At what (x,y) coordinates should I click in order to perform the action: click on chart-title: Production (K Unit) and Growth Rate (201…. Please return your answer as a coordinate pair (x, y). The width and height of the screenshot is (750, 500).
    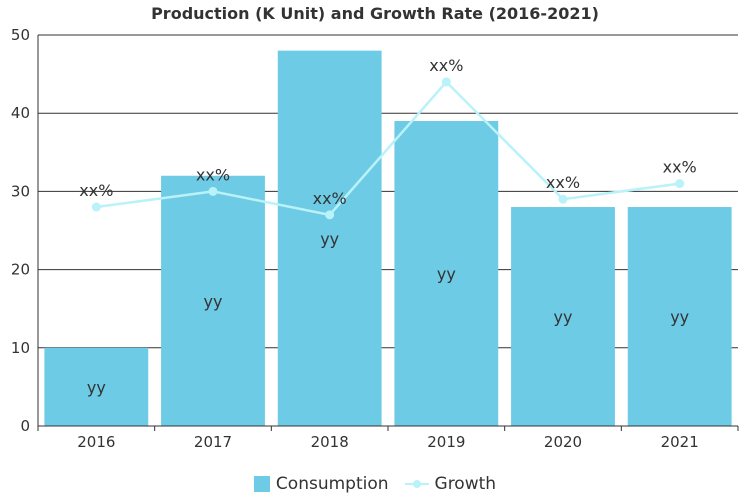
    Looking at the image, I should click on (375, 13).